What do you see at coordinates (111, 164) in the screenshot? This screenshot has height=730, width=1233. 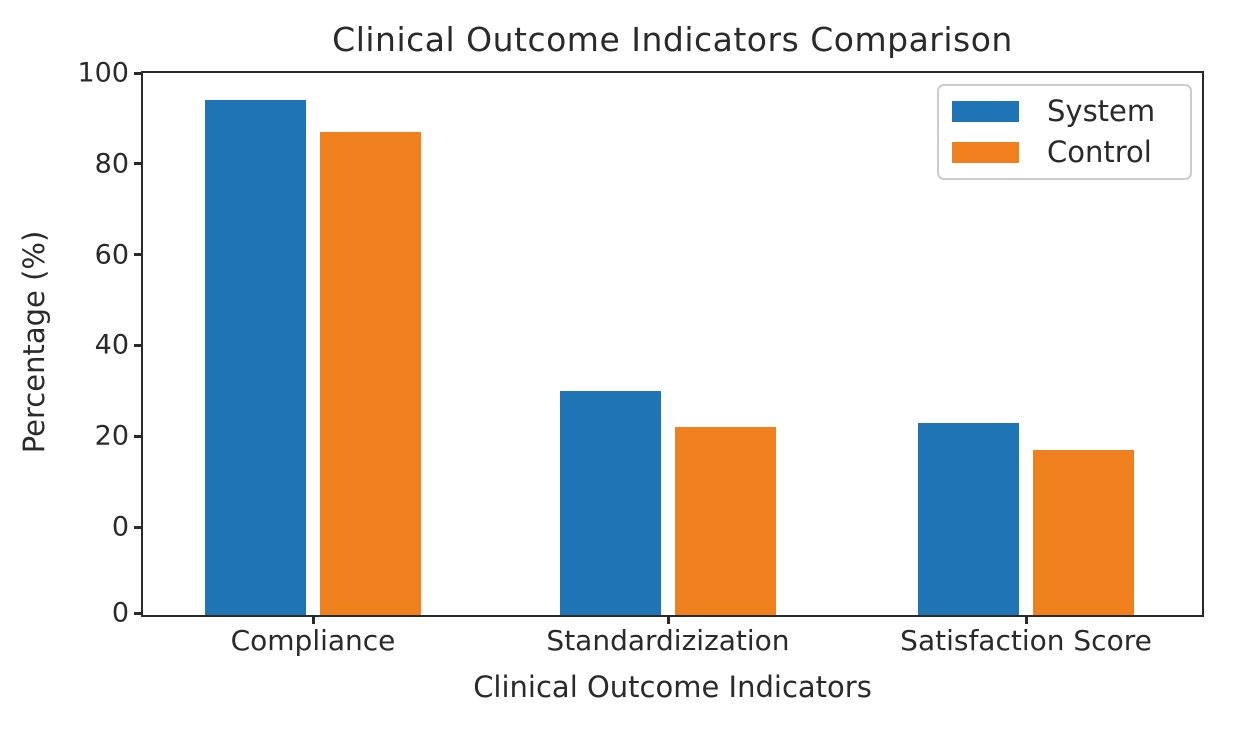 I see `y-tick-label: 80` at bounding box center [111, 164].